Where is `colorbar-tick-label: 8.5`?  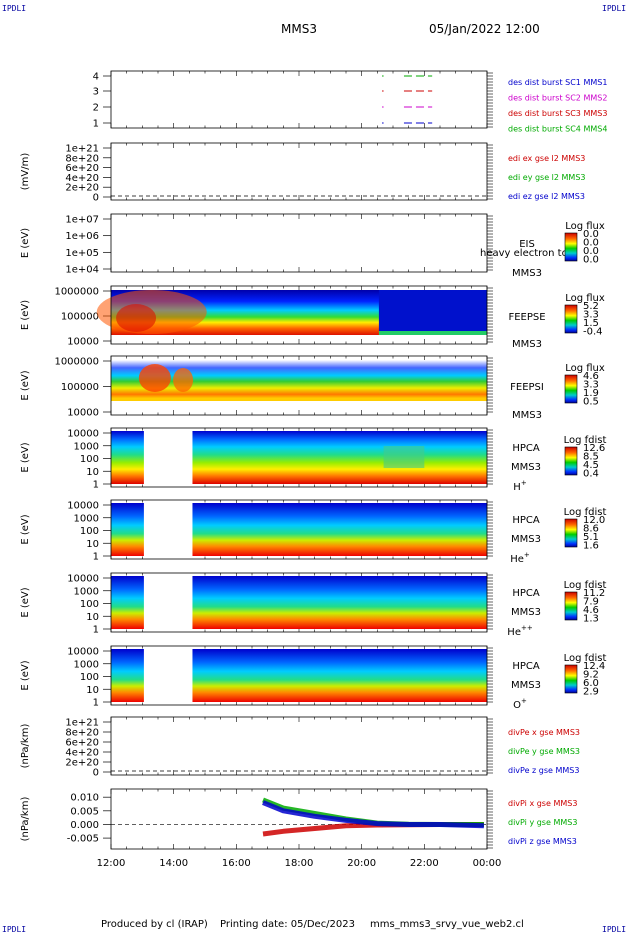
colorbar-tick-label: 8.5 is located at coordinates (591, 457).